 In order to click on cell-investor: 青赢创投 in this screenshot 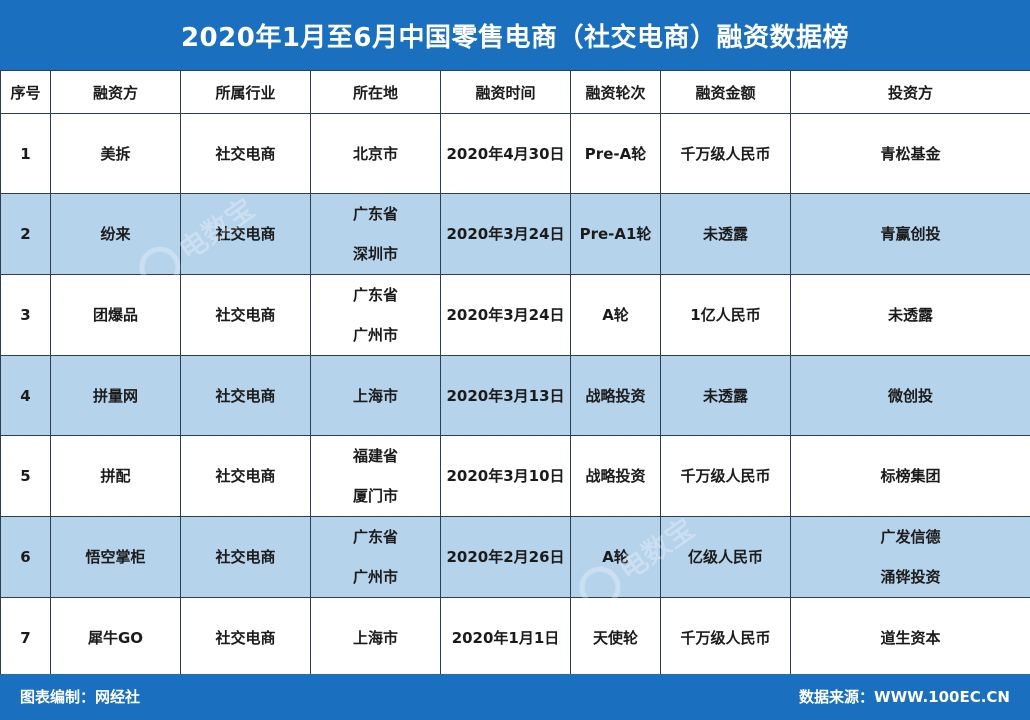, I will do `click(910, 234)`.